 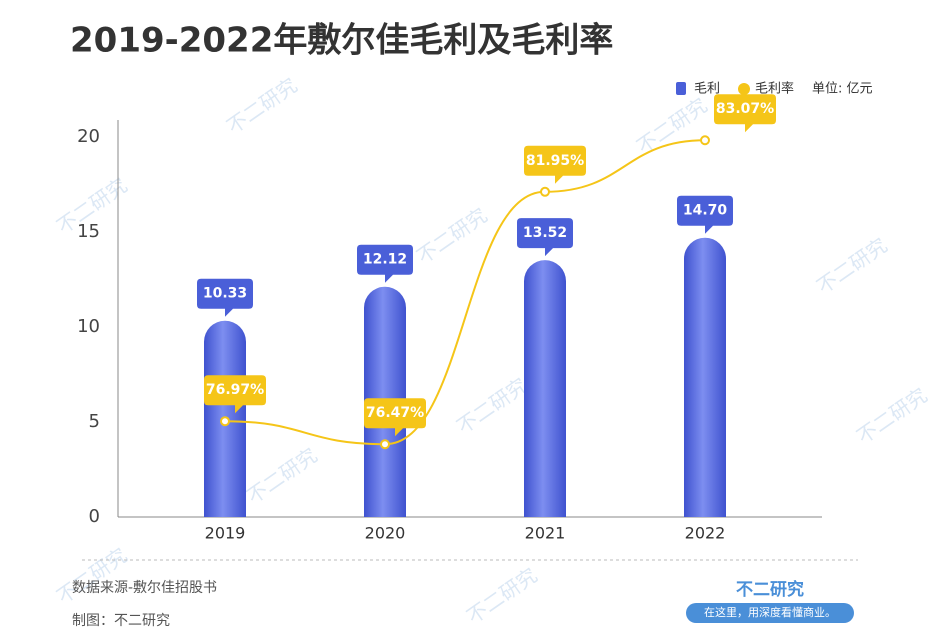 What do you see at coordinates (88, 136) in the screenshot?
I see `y-tick-label: 20` at bounding box center [88, 136].